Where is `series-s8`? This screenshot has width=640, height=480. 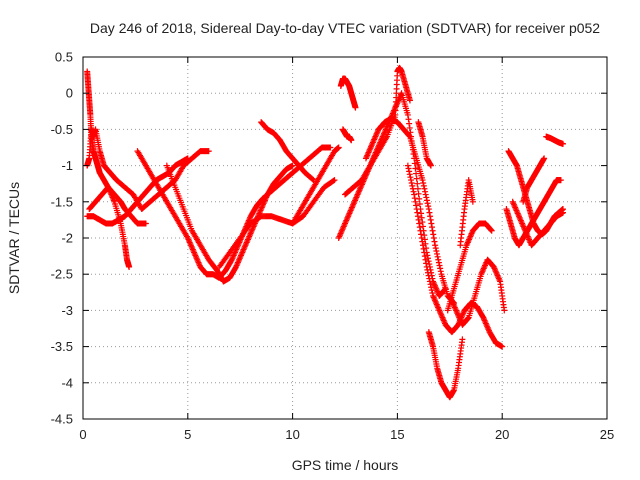 series-s8 is located at coordinates (287, 151).